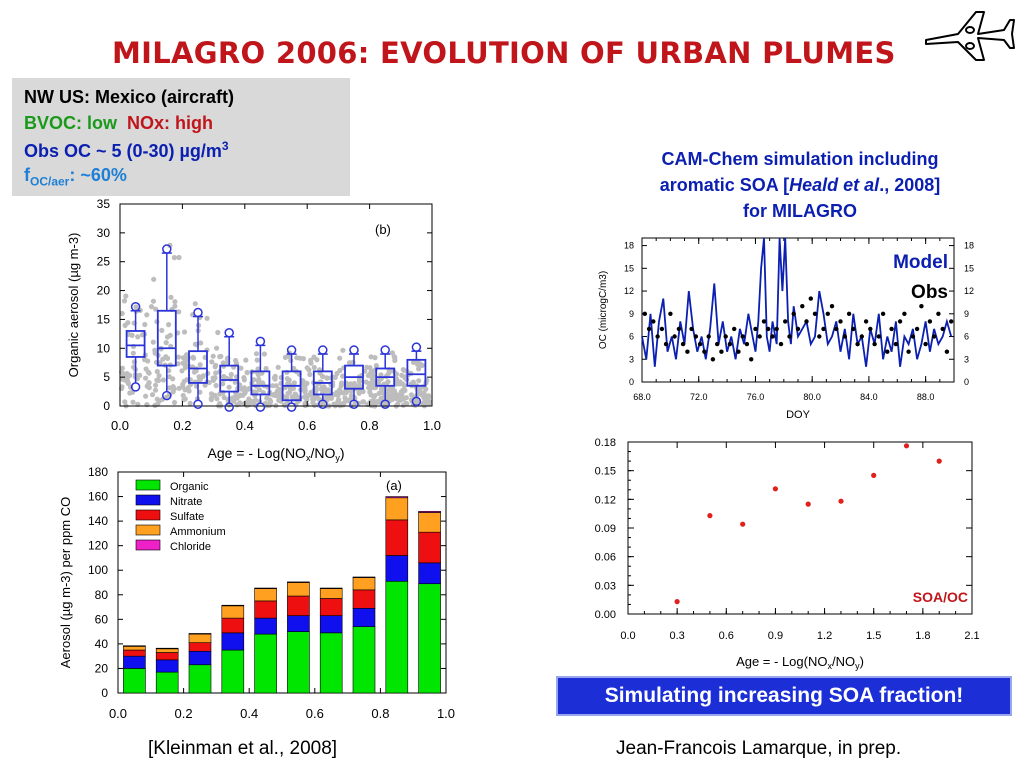 This screenshot has height=768, width=1024. What do you see at coordinates (969, 268) in the screenshot?
I see `y-tick-label-right: 15` at bounding box center [969, 268].